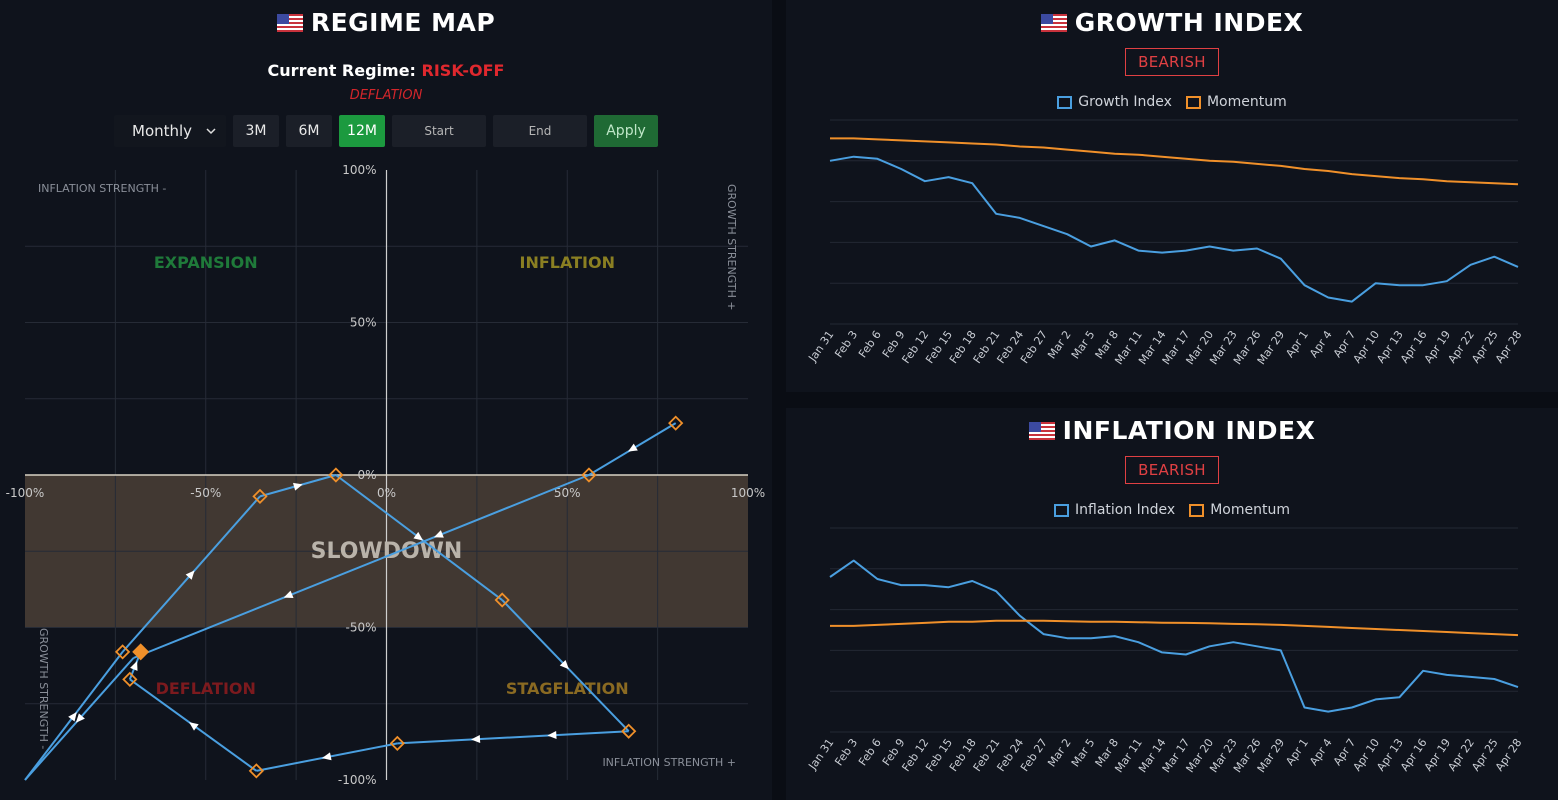 The height and width of the screenshot is (800, 1558). What do you see at coordinates (170, 131) in the screenshot?
I see `period-select: Monthly` at bounding box center [170, 131].